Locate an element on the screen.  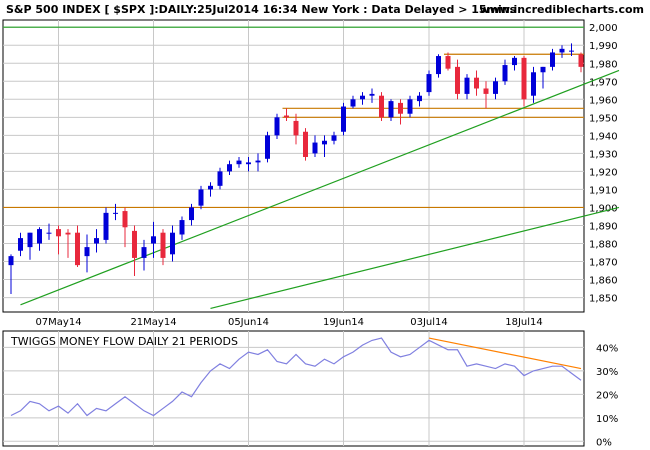
price-tick-label: 1,920 is located at coordinates (603, 172).